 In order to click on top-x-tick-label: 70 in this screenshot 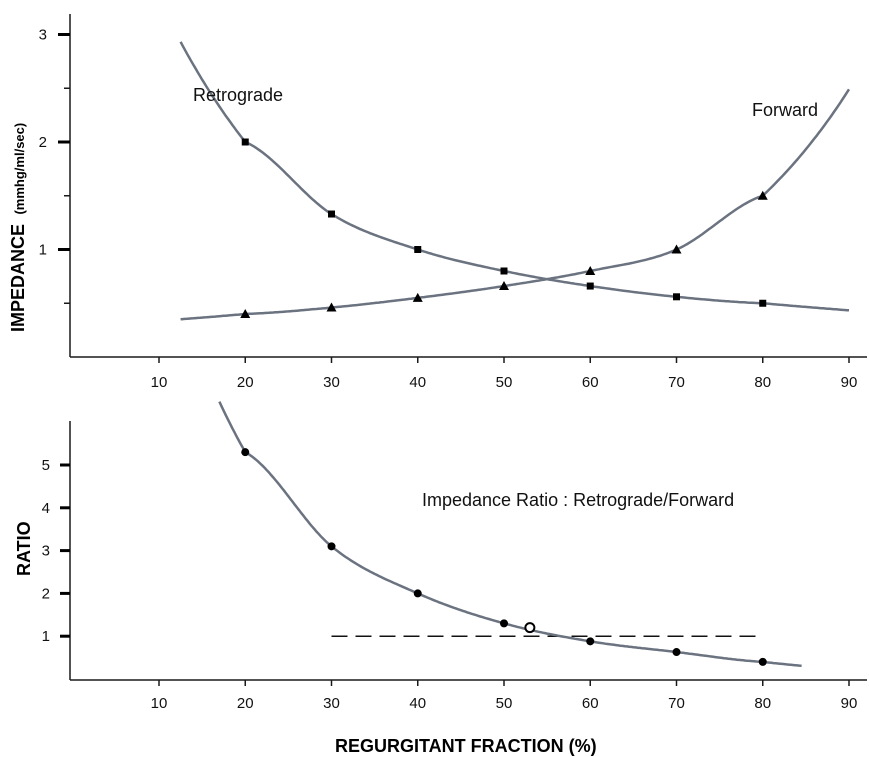, I will do `click(676, 382)`.